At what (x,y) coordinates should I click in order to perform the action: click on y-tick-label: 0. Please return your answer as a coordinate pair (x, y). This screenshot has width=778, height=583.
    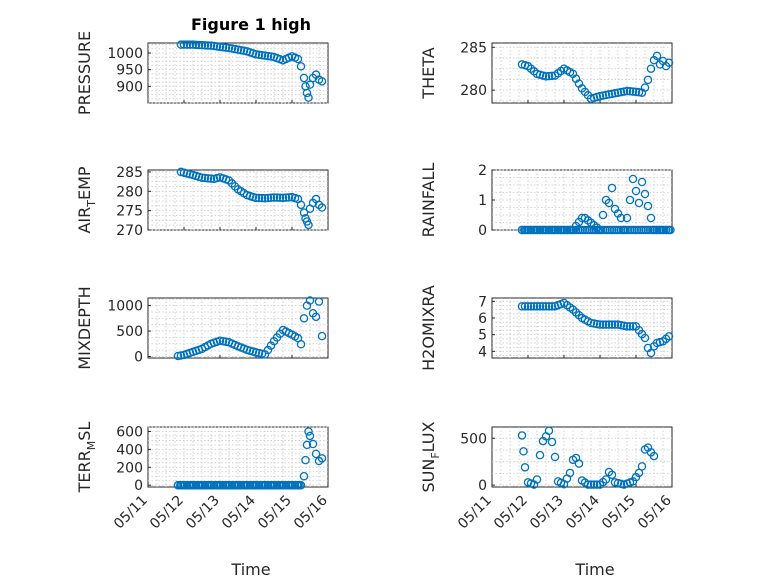
    Looking at the image, I should click on (482, 486).